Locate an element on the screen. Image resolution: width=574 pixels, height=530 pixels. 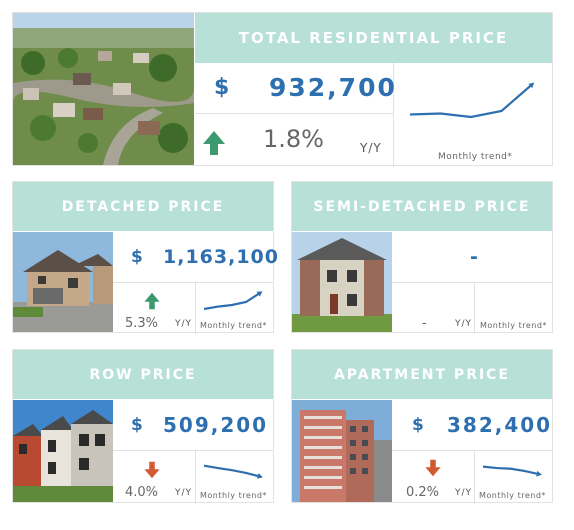
total-residential-title: TOTAL RESIDENTIAL PRICE is located at coordinates (373, 38).